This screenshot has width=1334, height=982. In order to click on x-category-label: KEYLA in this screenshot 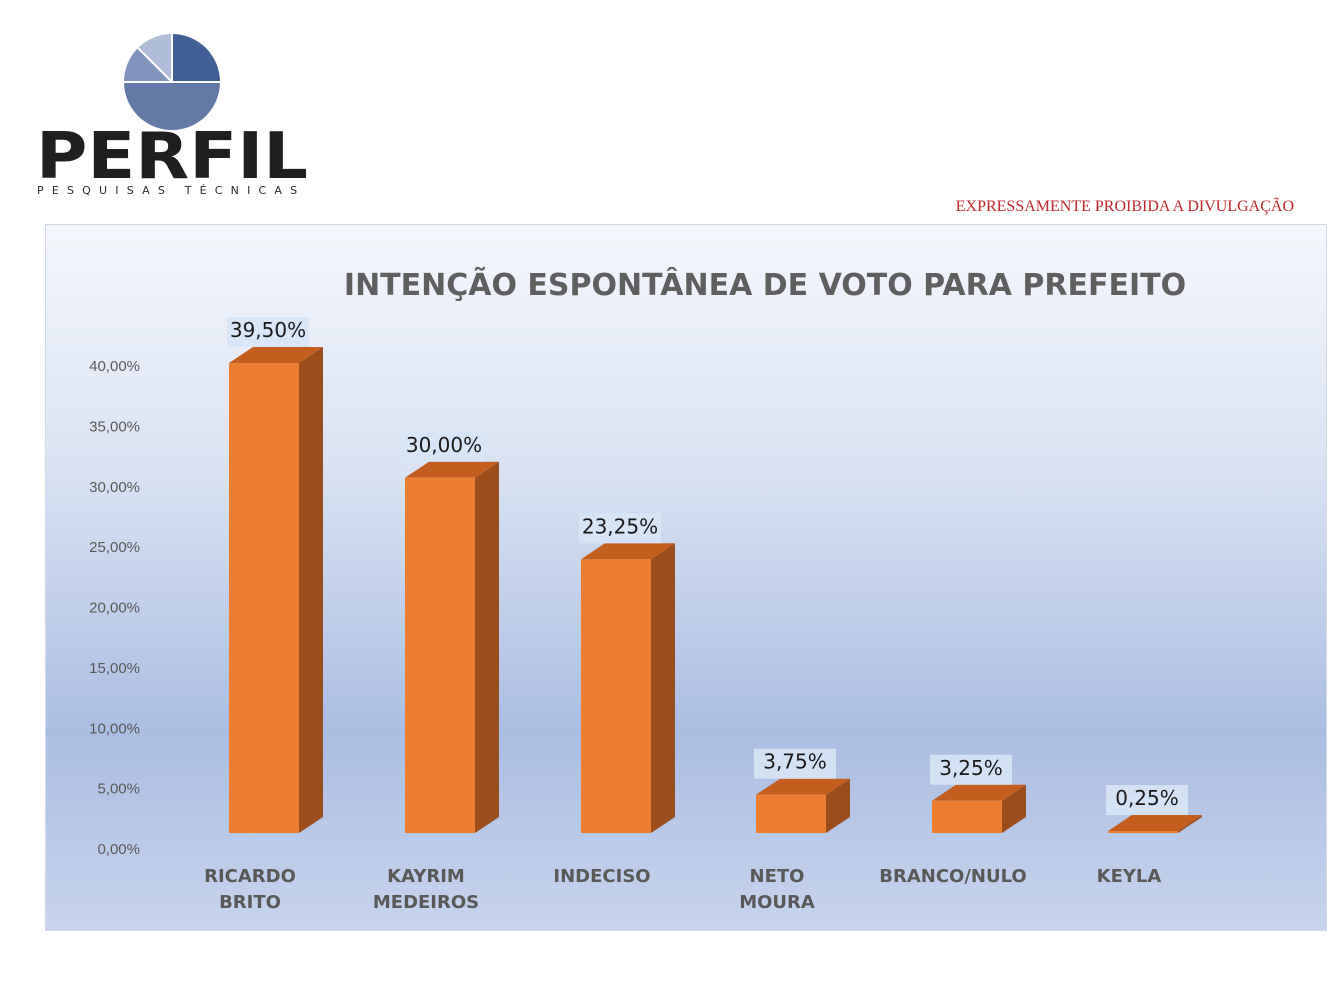, I will do `click(1129, 876)`.